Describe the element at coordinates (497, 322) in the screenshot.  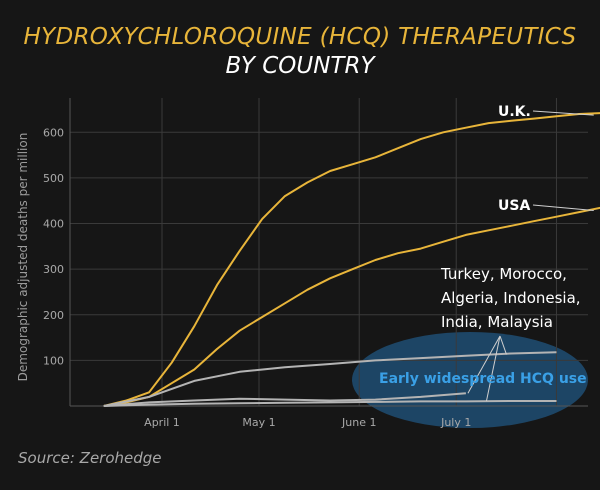
I see `annotation-hcq-countries-line: India, Malaysia` at that location.